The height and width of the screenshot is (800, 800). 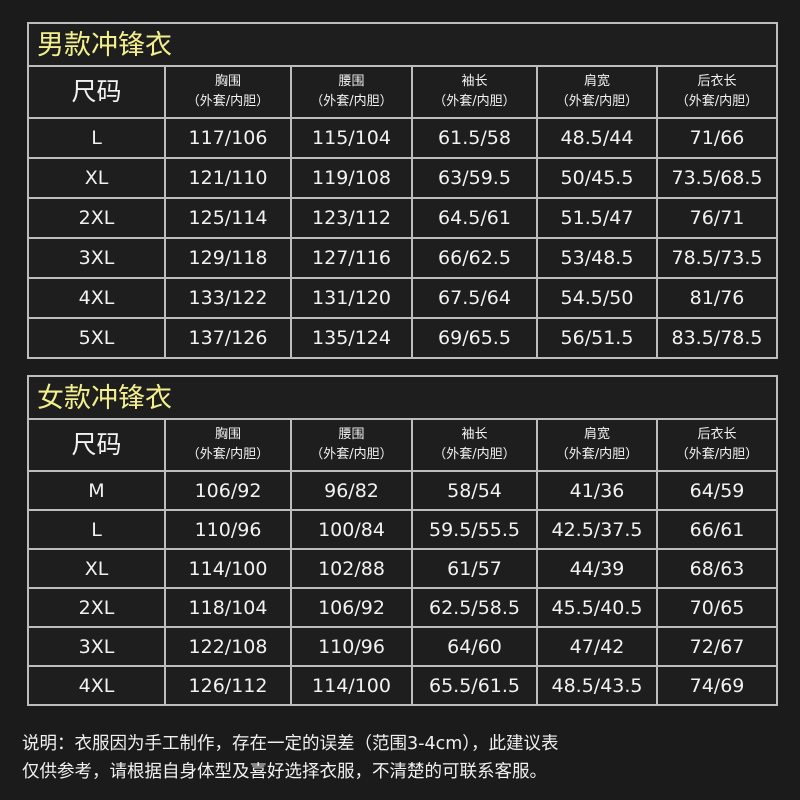 What do you see at coordinates (351, 93) in the screenshot?
I see `measure-header: 腰围 （外套/内胆）` at bounding box center [351, 93].